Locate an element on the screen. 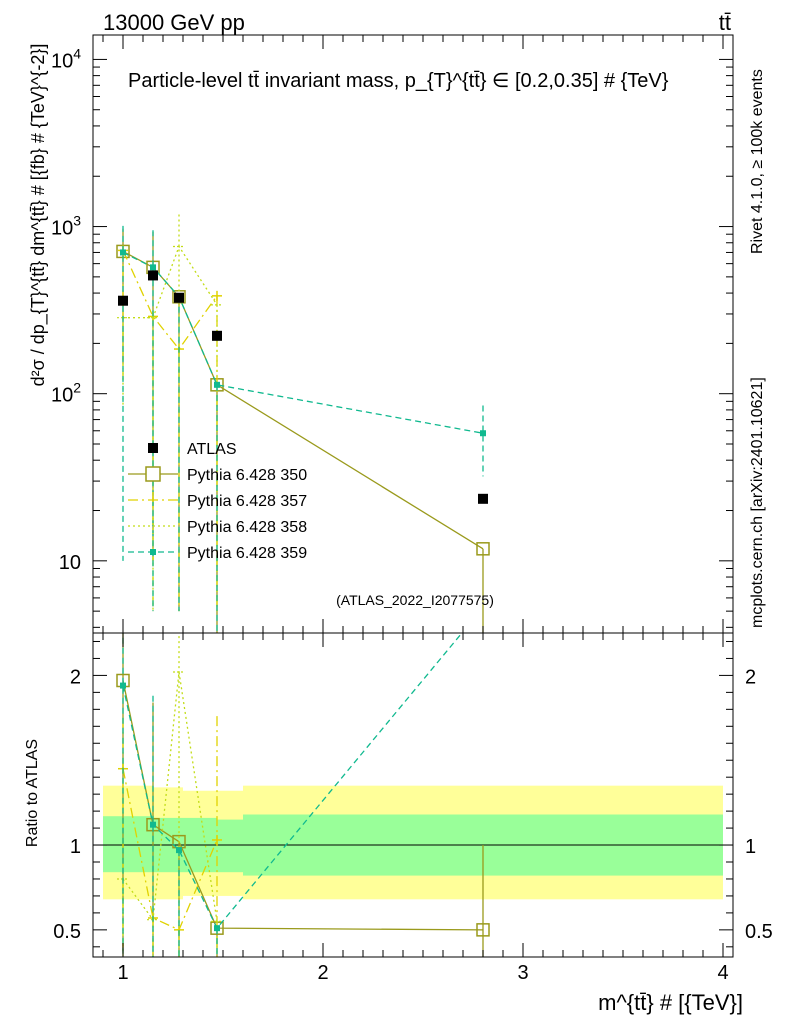 The image size is (786, 1024). main-y-tick-exponent: 2 is located at coordinates (77, 388).